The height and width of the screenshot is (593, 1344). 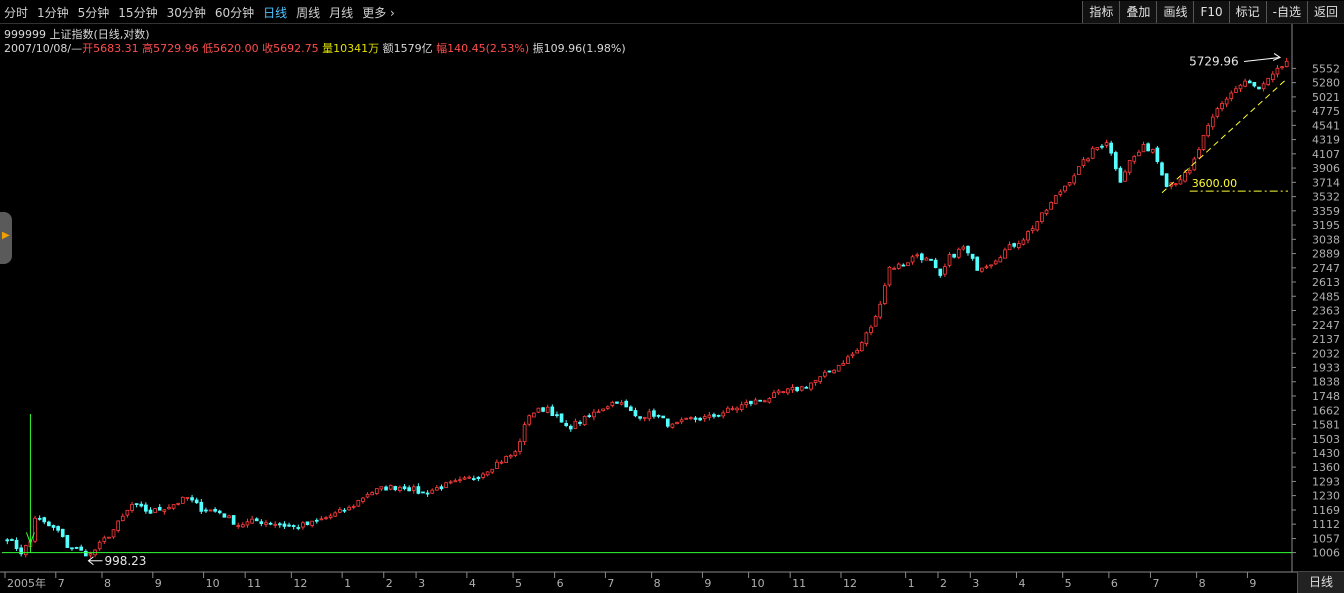 I want to click on tab-period-fenshi: 分时, so click(x=16, y=12).